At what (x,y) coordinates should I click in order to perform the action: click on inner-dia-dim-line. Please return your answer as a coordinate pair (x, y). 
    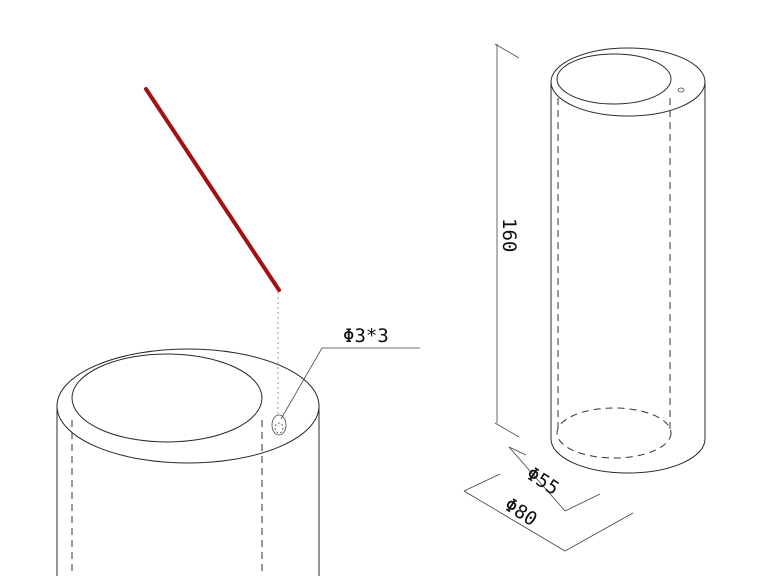
    Looking at the image, I should click on (537, 479).